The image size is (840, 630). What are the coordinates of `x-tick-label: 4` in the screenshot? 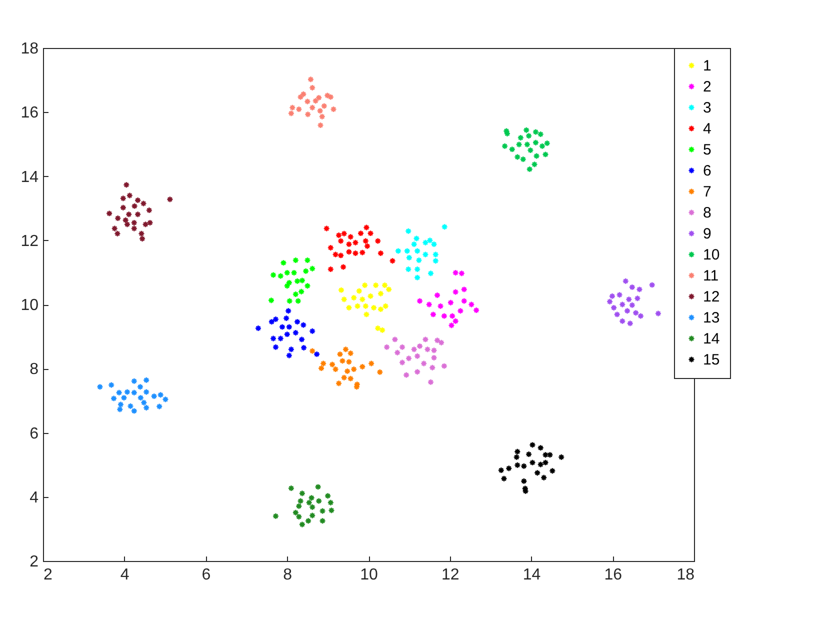 It's located at (125, 575).